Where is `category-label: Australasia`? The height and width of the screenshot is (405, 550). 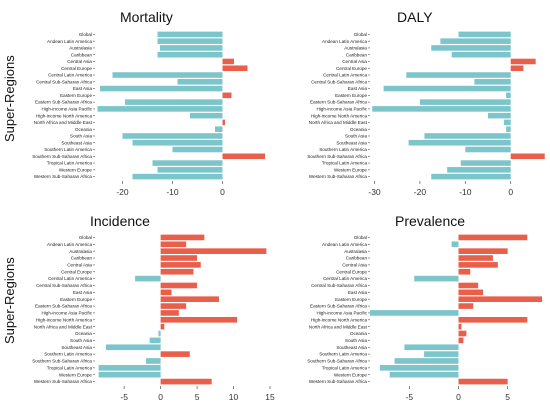 category-label: Australasia is located at coordinates (355, 48).